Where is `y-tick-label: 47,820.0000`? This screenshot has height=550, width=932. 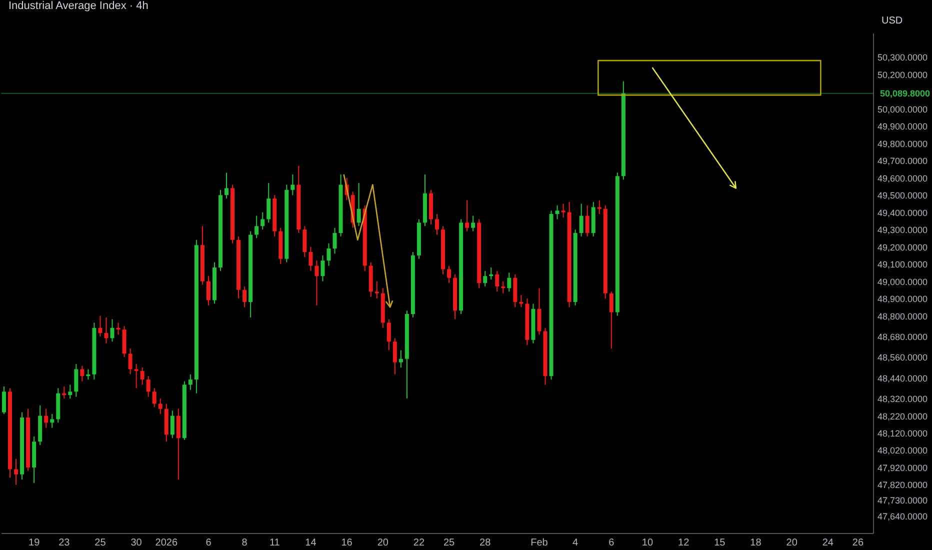
y-tick-label: 47,820.0000 is located at coordinates (903, 485).